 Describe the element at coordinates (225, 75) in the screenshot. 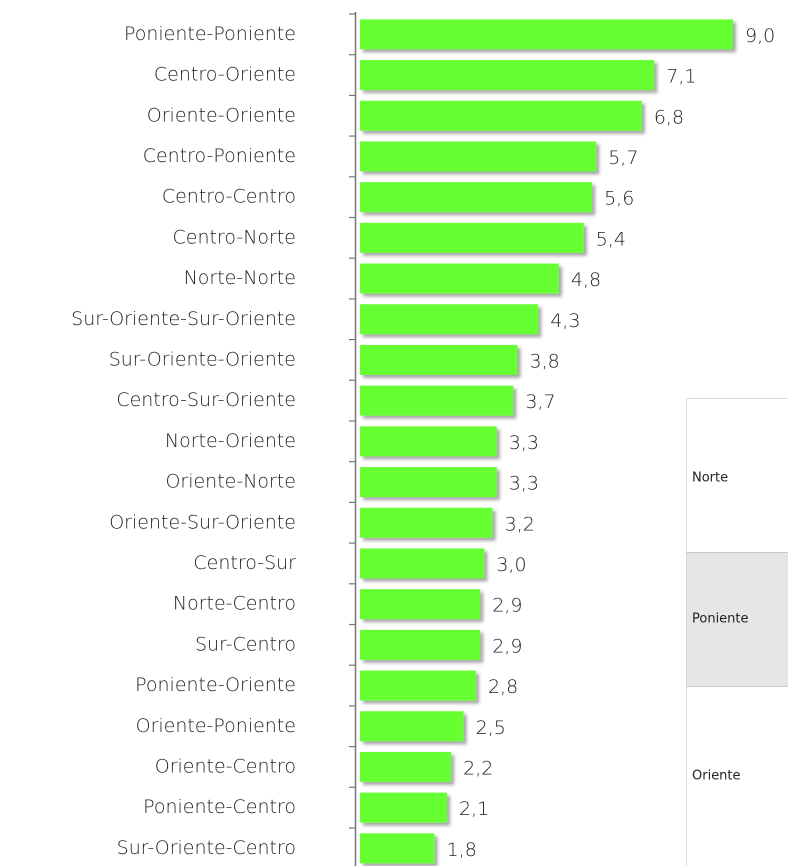

I see `category-label: Centro-Oriente` at that location.